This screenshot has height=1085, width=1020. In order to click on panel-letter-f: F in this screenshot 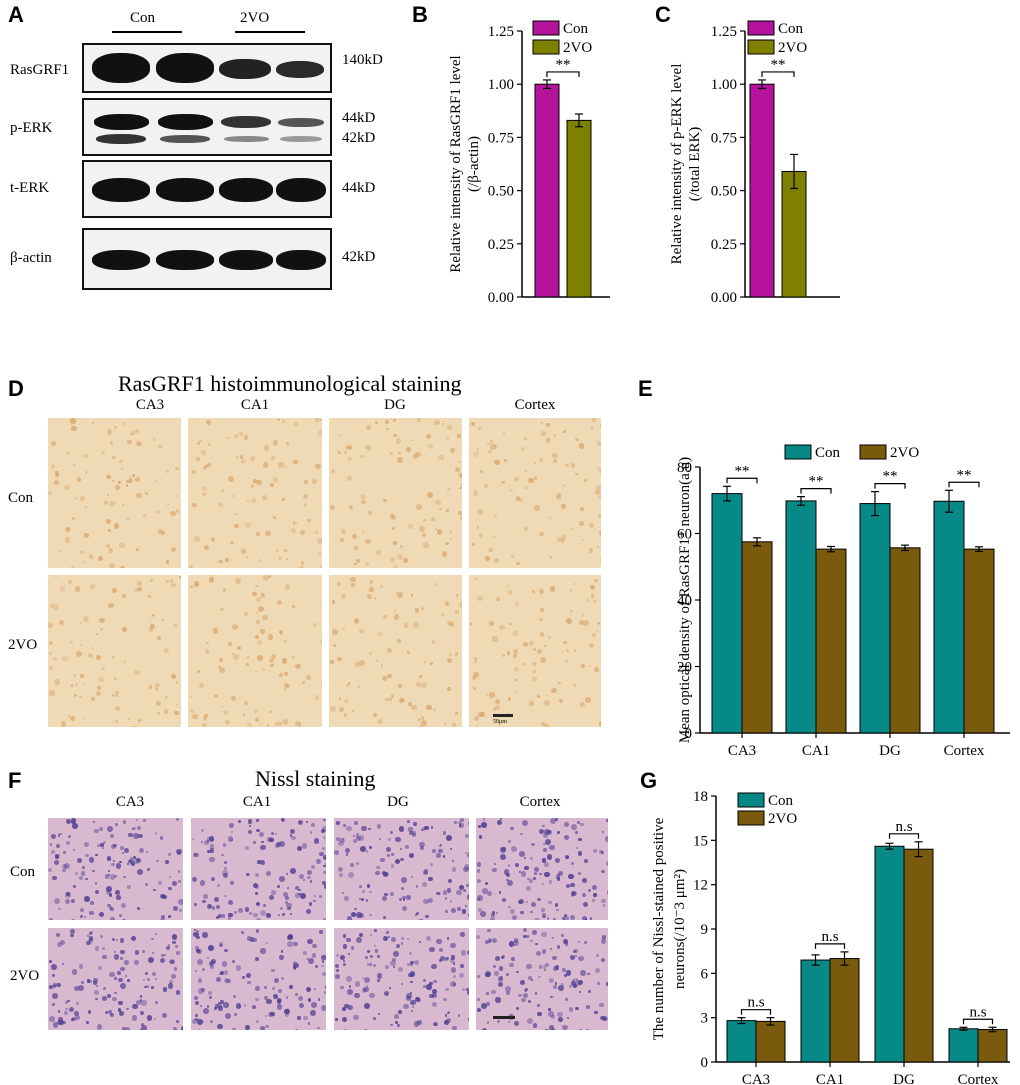, I will do `click(15, 780)`.